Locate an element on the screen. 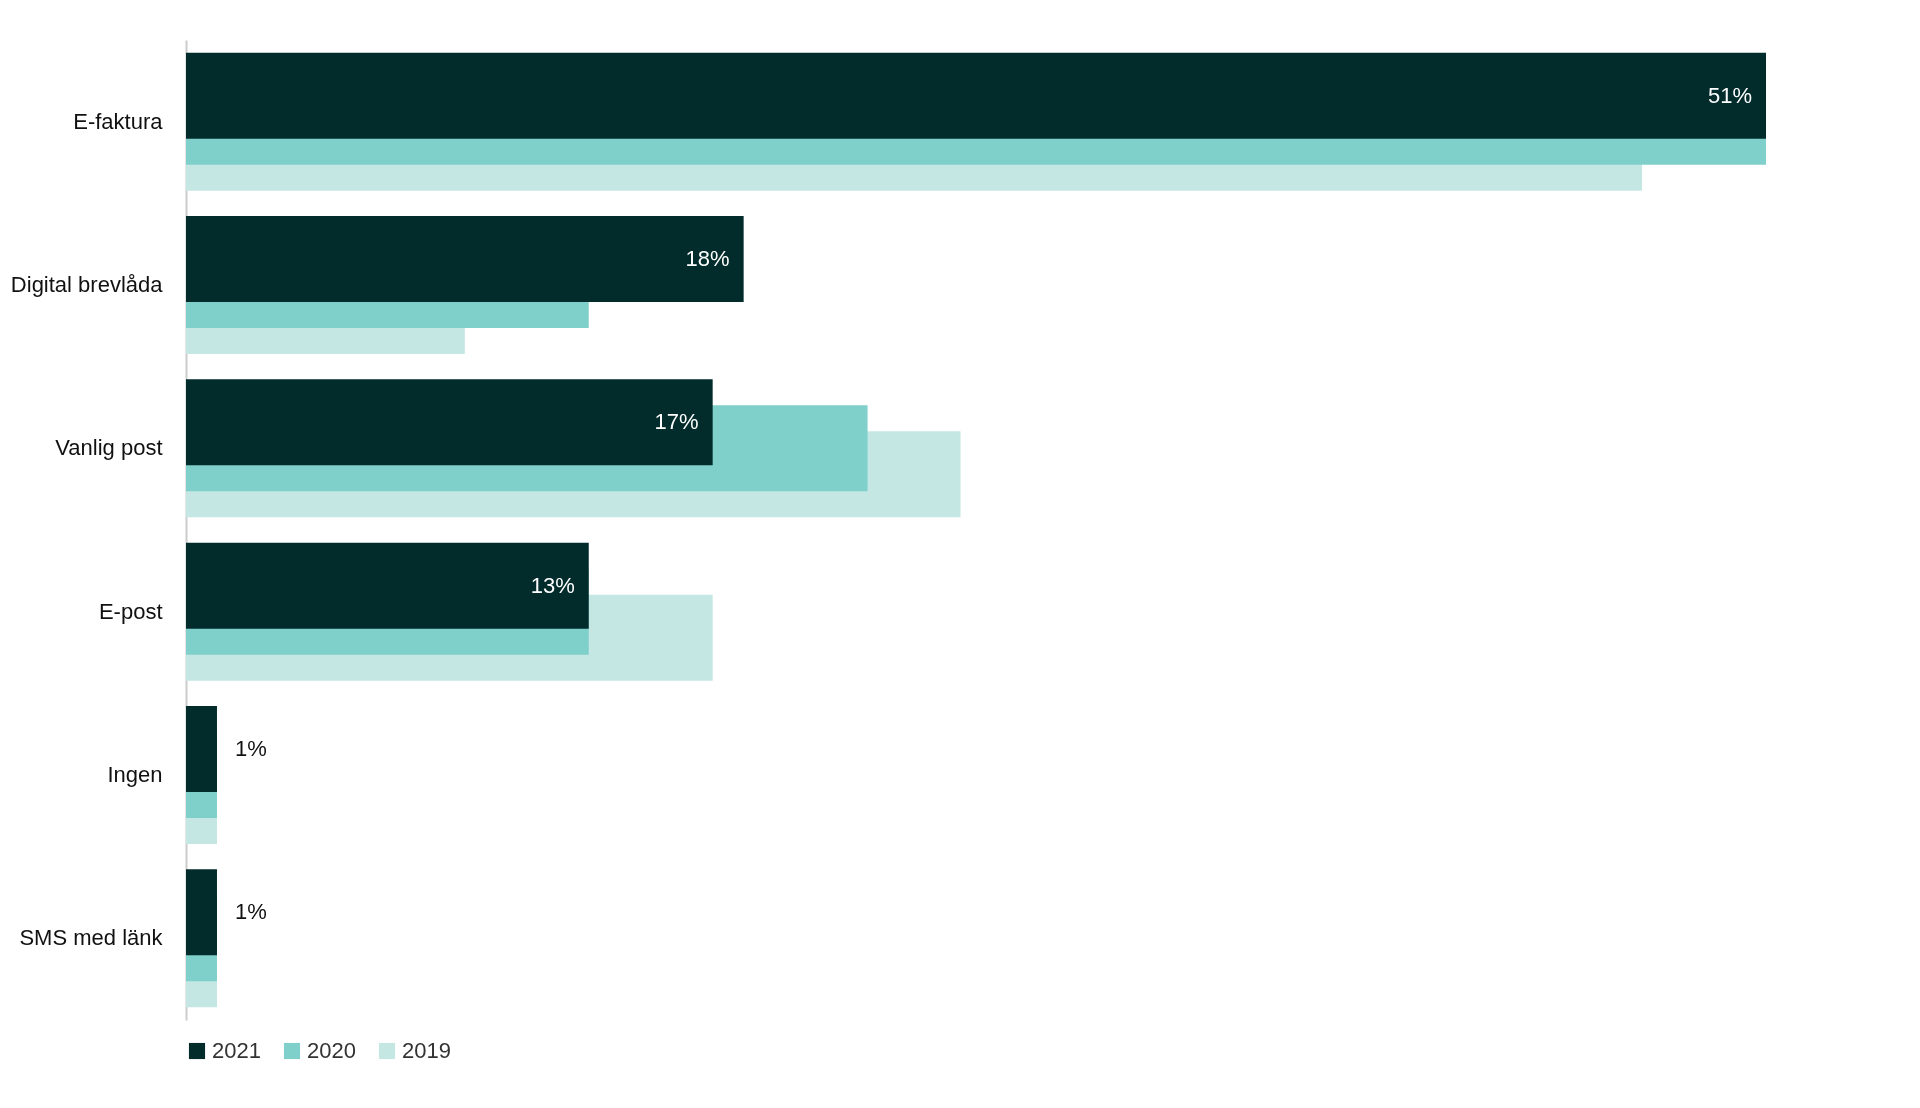  y-tick-label: SMS med länk is located at coordinates (91, 938).